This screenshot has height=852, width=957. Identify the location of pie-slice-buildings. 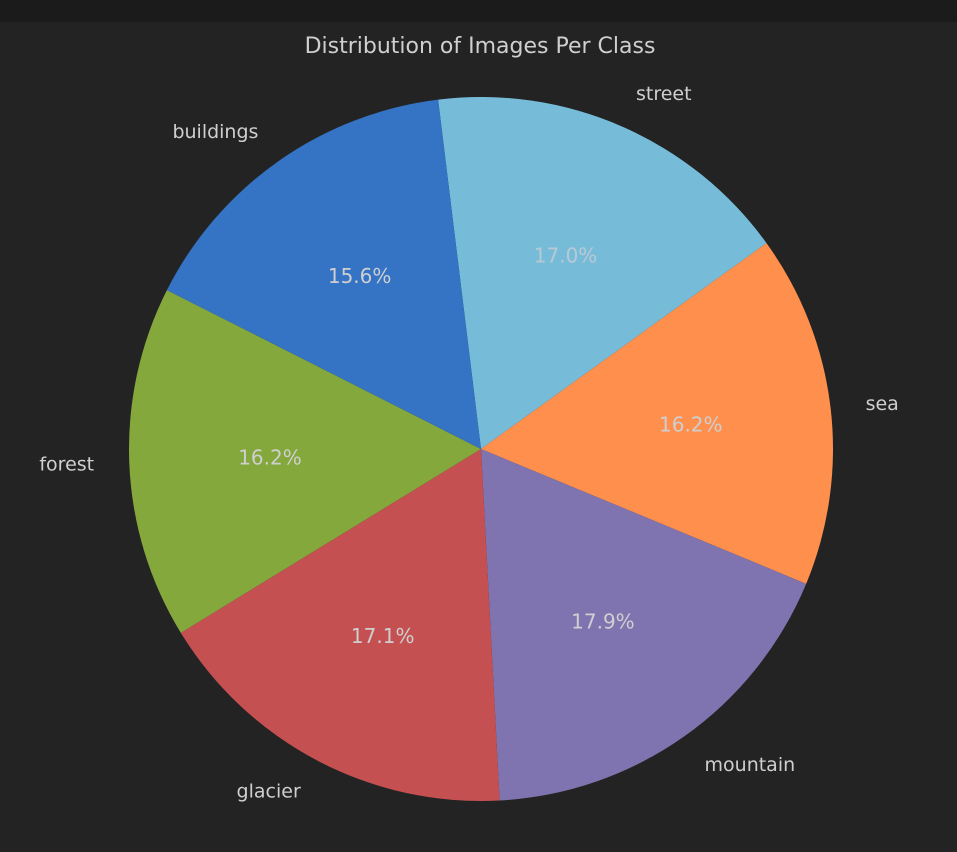
(324, 274).